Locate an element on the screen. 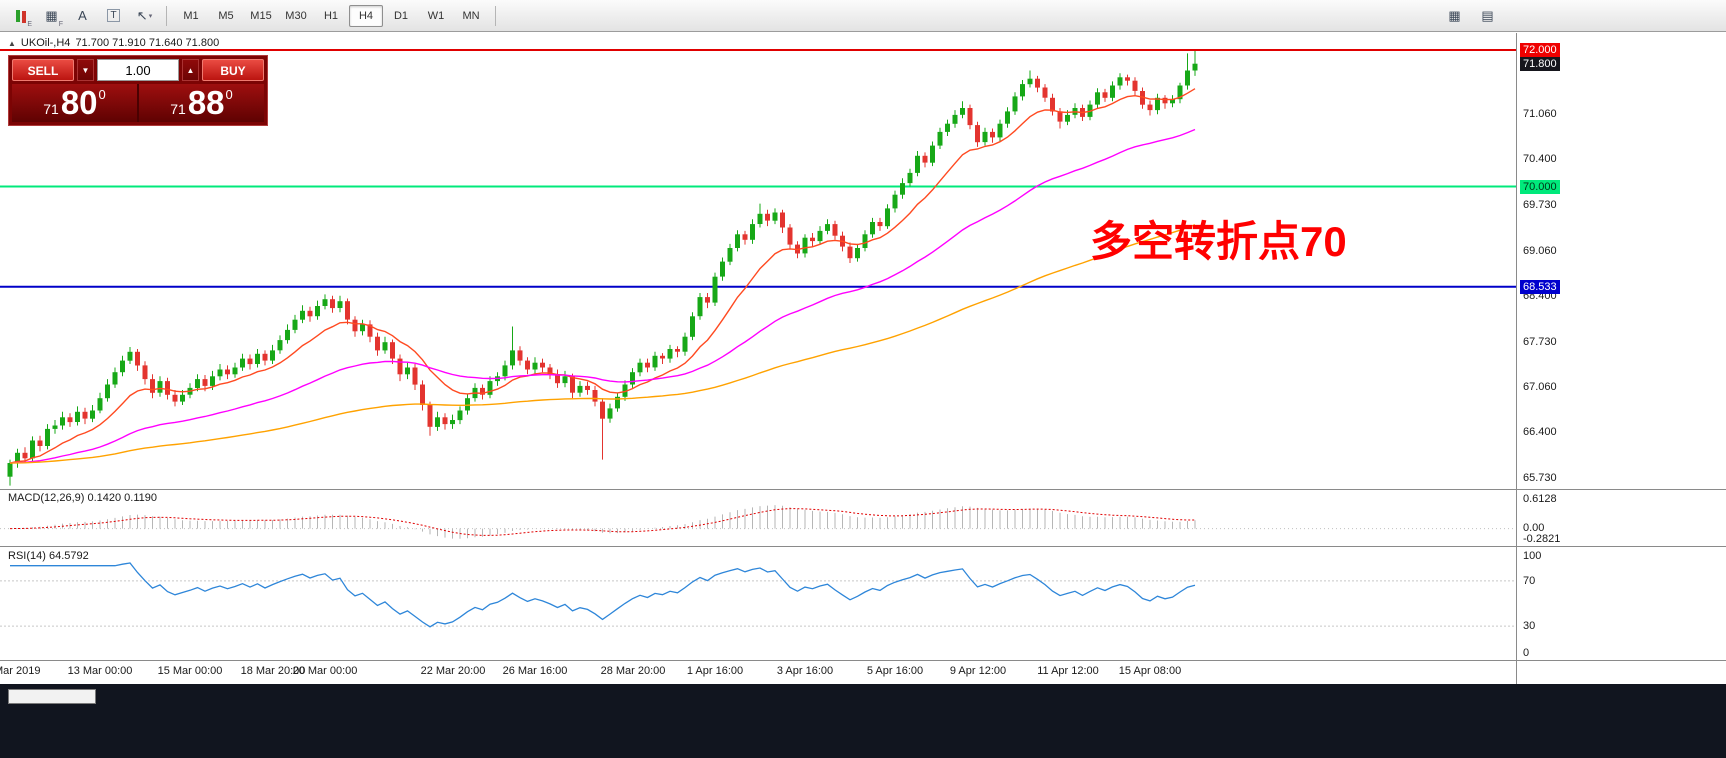 The width and height of the screenshot is (1726, 758). timeframe-m15: M15 is located at coordinates (261, 15).